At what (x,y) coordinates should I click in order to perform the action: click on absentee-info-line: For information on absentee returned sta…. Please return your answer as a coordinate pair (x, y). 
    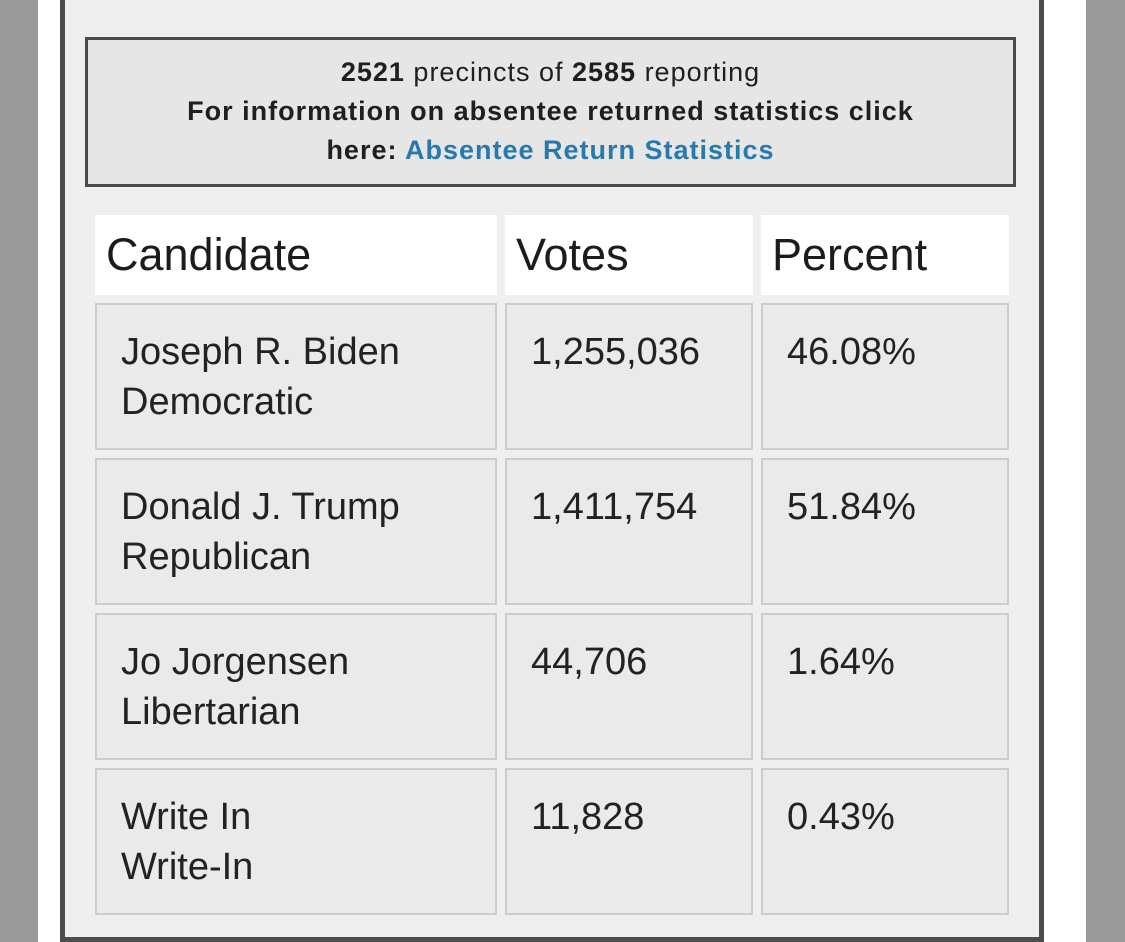
    Looking at the image, I should click on (550, 111).